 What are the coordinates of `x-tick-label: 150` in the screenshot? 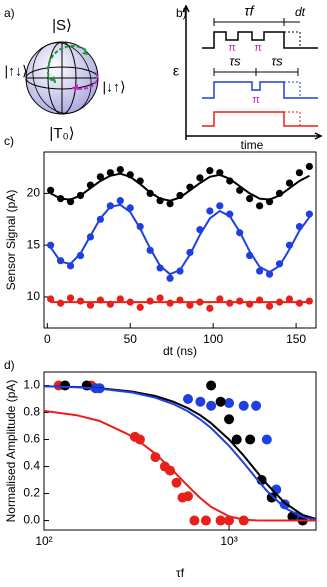 It's located at (296, 339).